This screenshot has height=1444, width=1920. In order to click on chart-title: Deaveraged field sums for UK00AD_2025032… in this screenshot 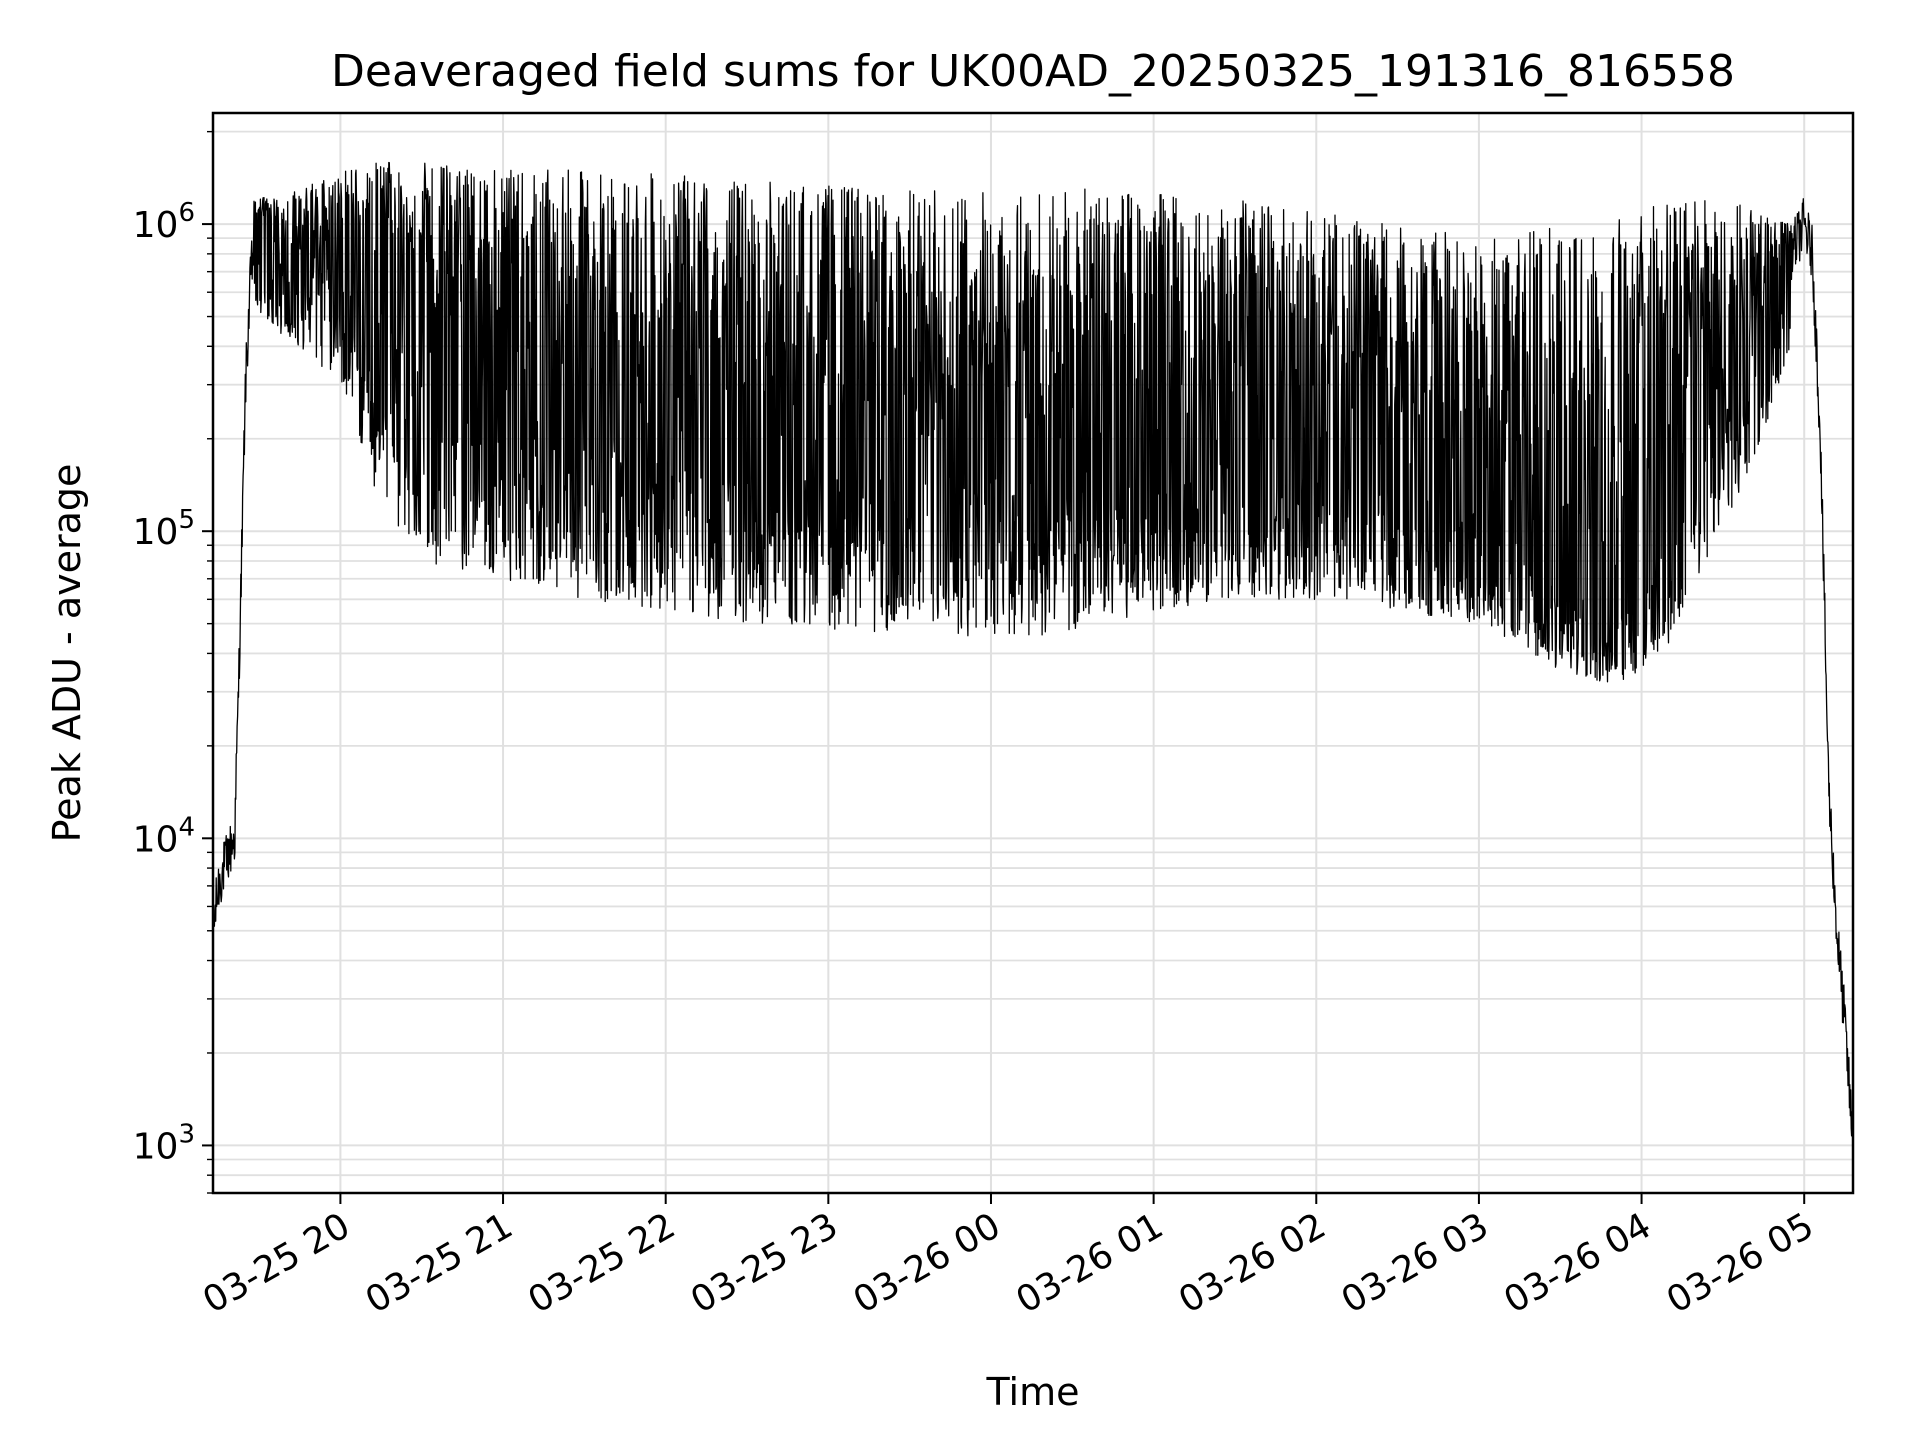, I will do `click(1033, 71)`.